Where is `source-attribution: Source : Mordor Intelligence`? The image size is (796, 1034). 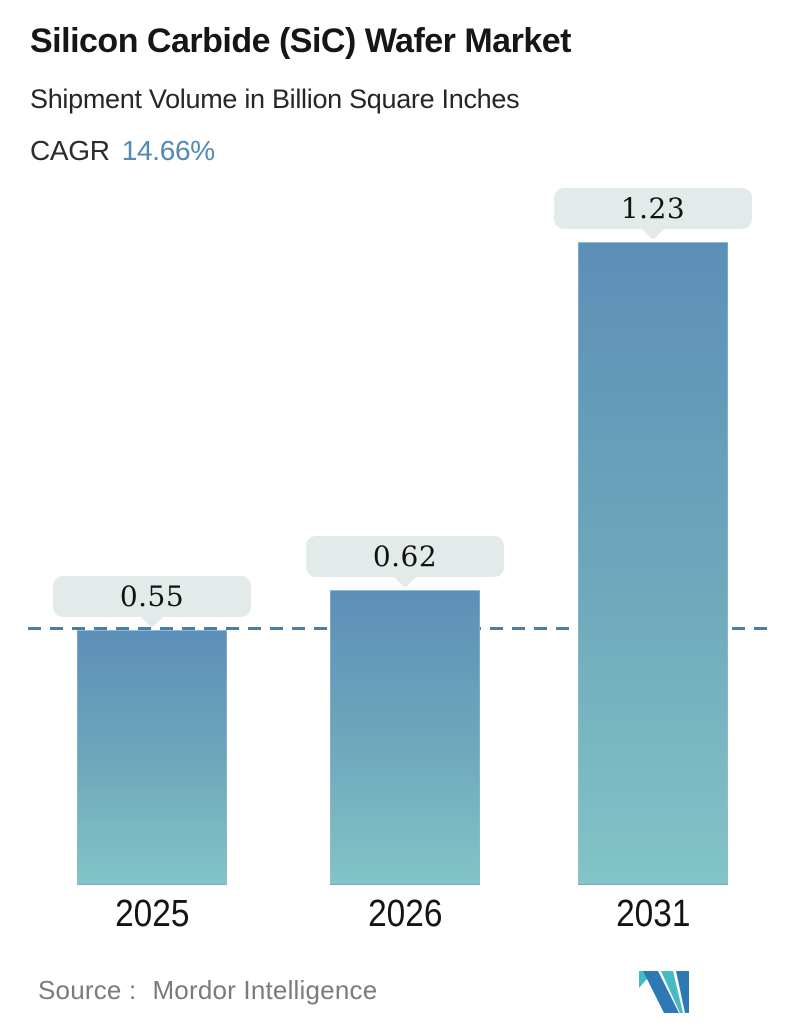 source-attribution: Source : Mordor Intelligence is located at coordinates (207, 990).